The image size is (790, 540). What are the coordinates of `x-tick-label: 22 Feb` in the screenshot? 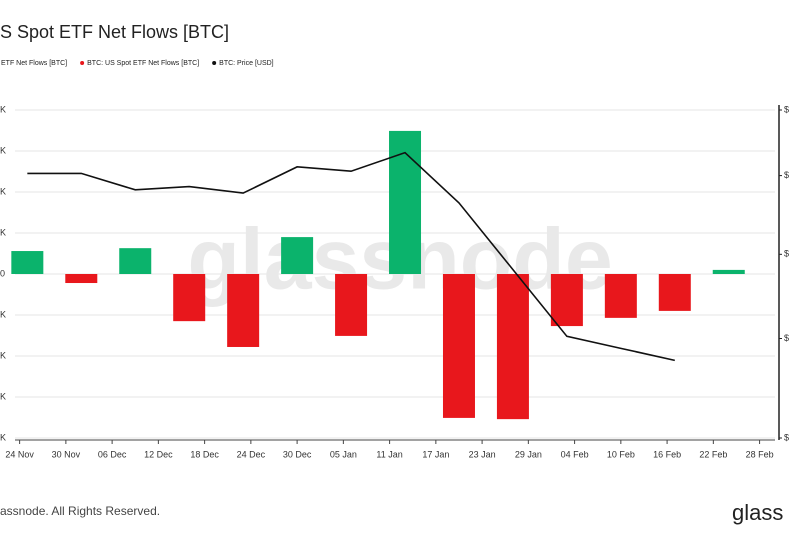 It's located at (713, 454).